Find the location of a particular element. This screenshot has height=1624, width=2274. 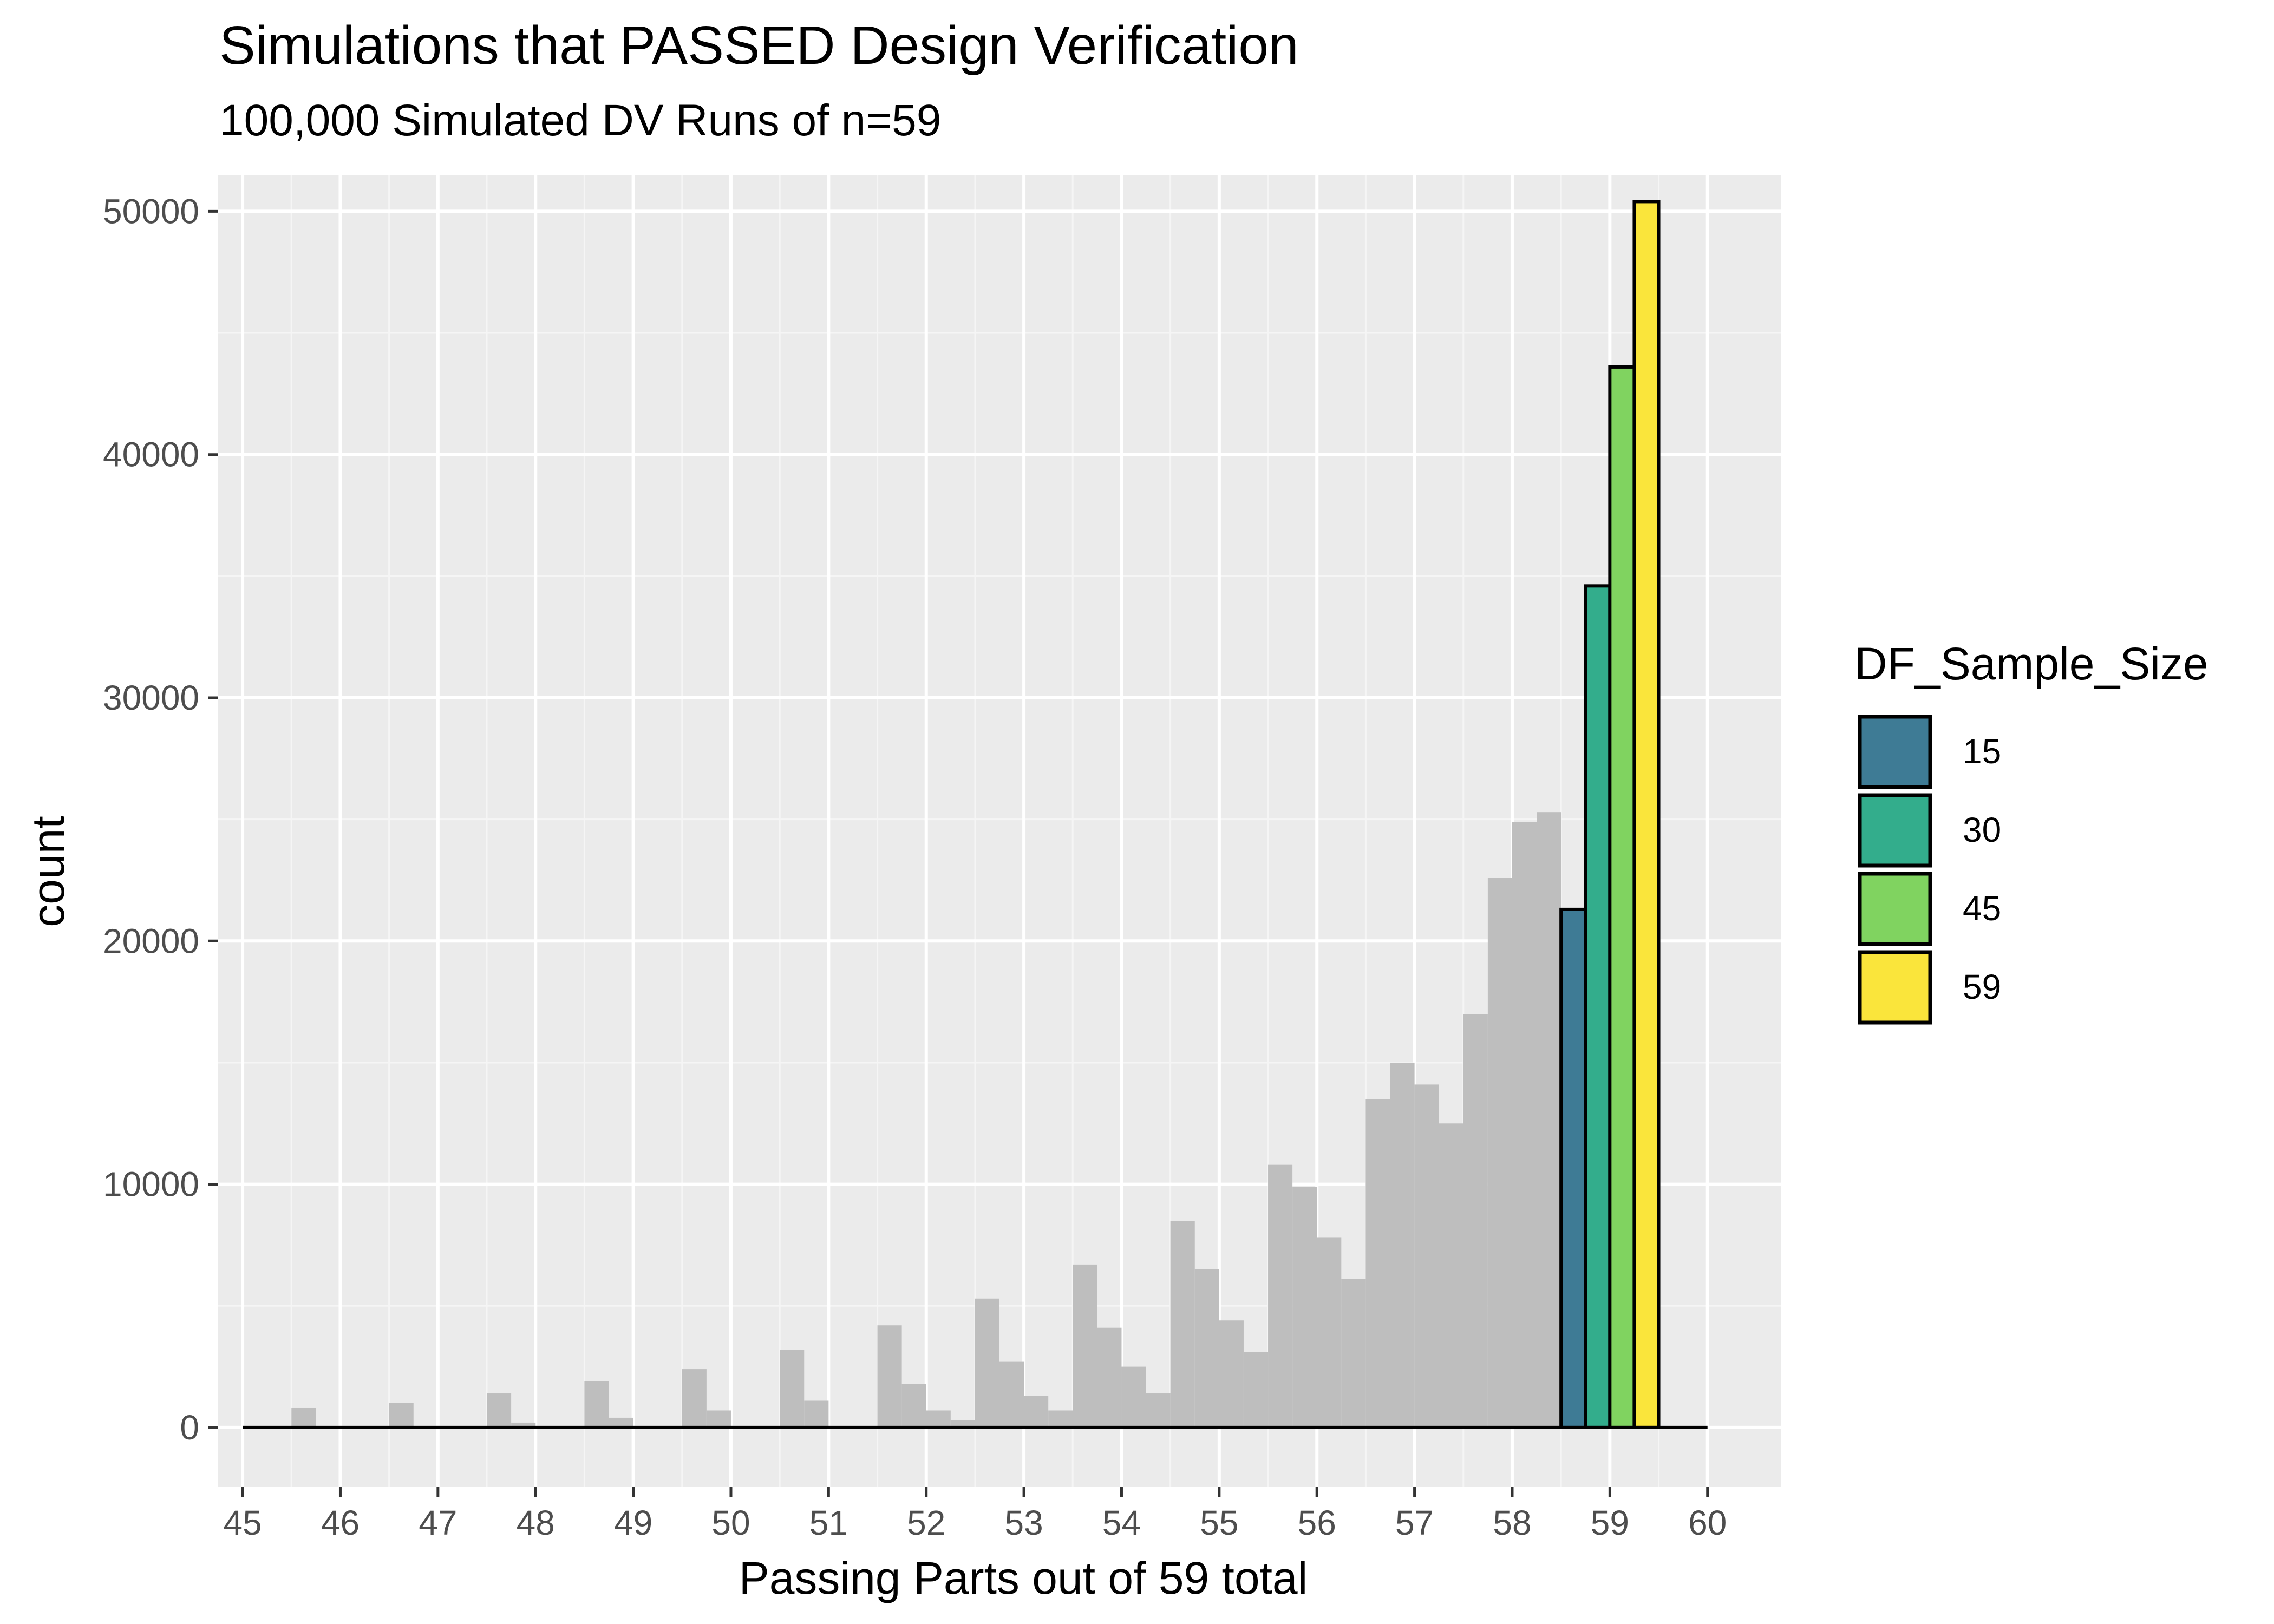

x-tick-label: 58 is located at coordinates (1512, 1522).